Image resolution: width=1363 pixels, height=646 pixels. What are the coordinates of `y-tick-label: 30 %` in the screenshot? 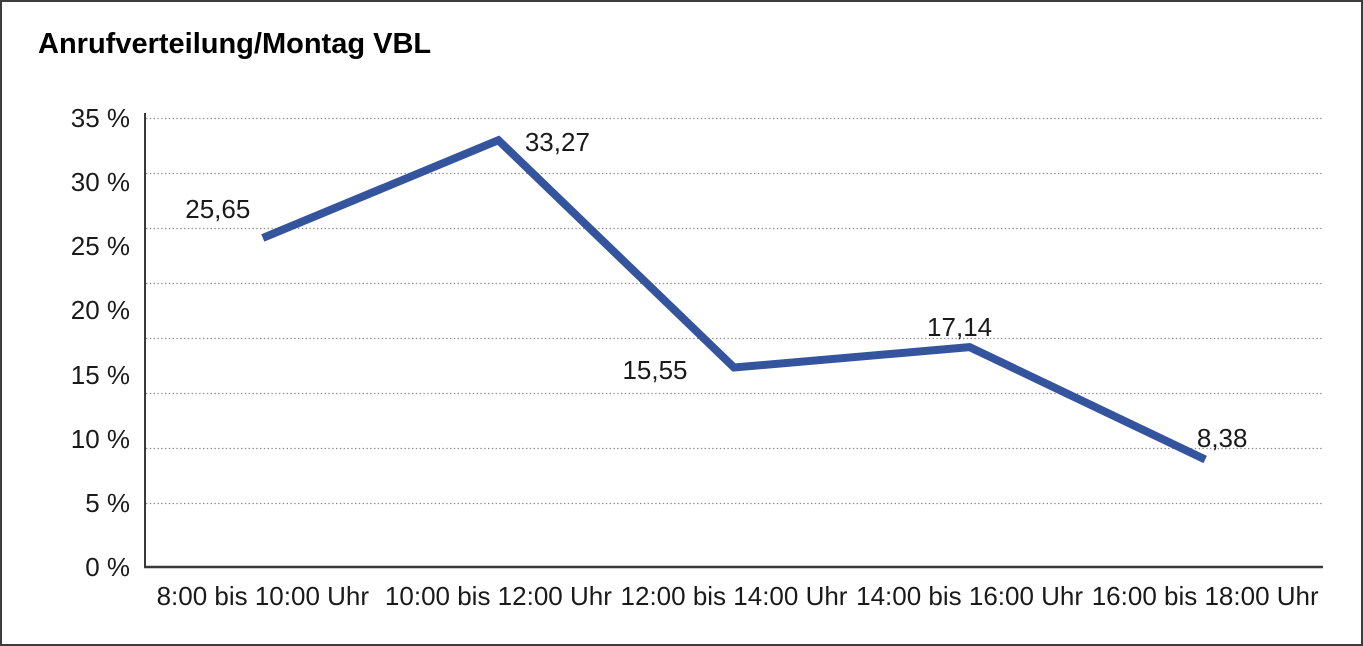 It's located at (100, 182).